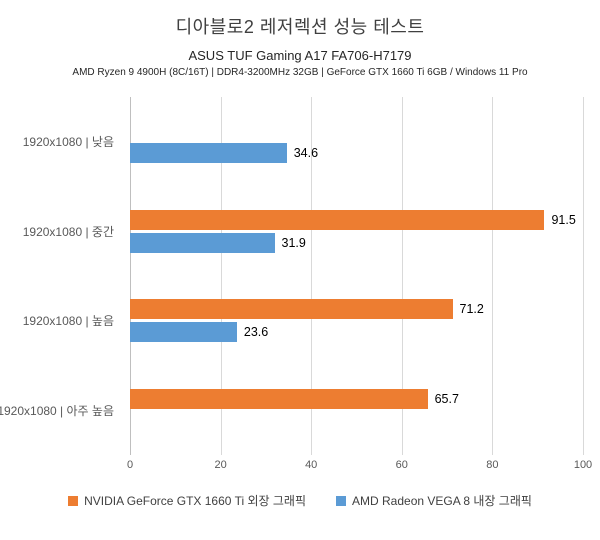 This screenshot has height=540, width=600. I want to click on x-tick-label: 100, so click(583, 465).